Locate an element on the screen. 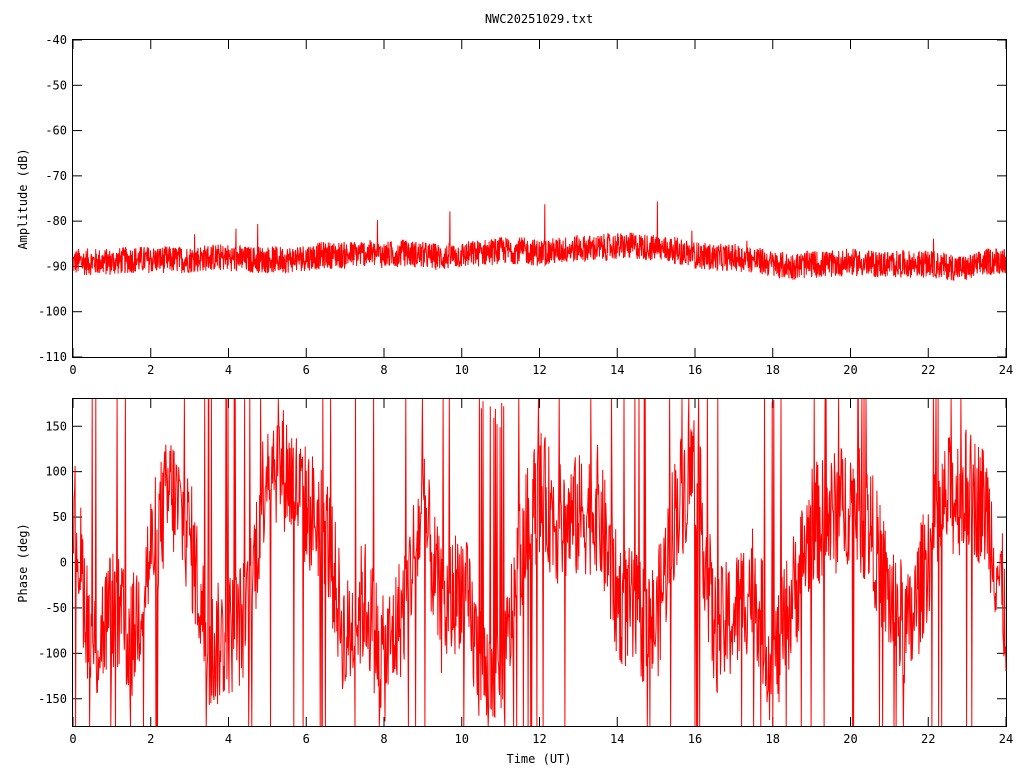 This screenshot has height=768, width=1024. phase-y-tick-label: 150 is located at coordinates (56, 426).